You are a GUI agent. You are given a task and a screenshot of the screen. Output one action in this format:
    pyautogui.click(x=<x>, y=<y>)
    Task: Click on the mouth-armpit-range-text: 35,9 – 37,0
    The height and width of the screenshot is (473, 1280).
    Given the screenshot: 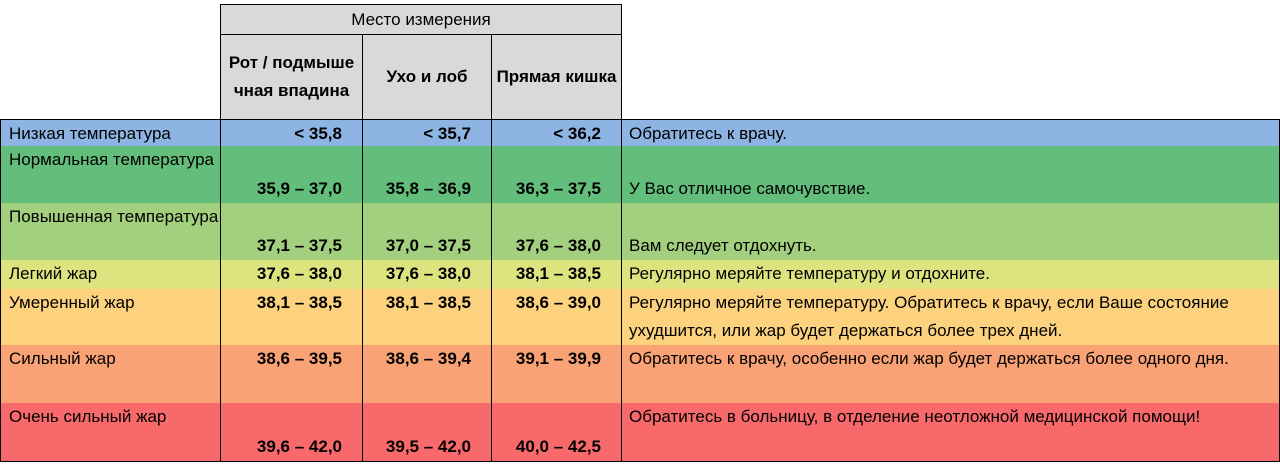 What is the action you would take?
    pyautogui.click(x=299, y=188)
    